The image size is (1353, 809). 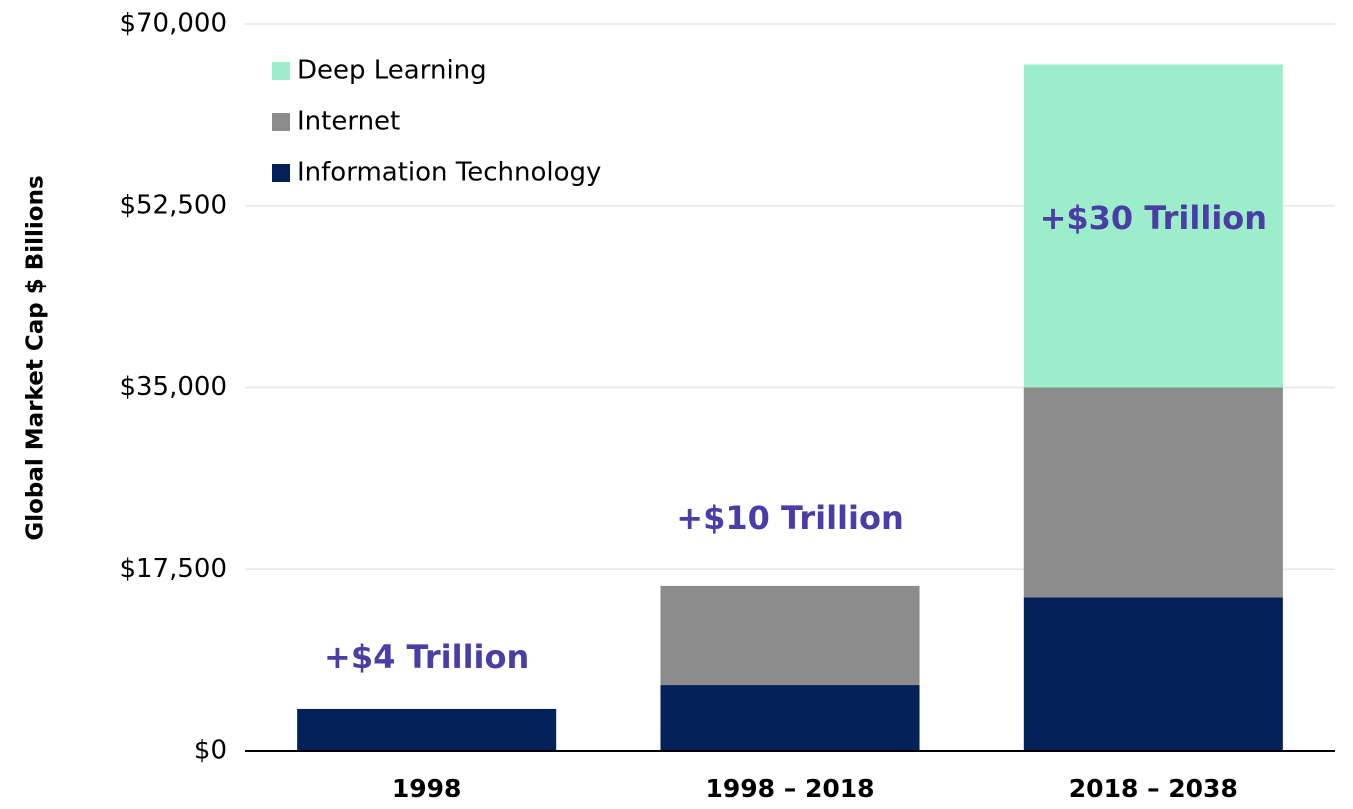 I want to click on y-tick-label: $52,500, so click(x=173, y=205).